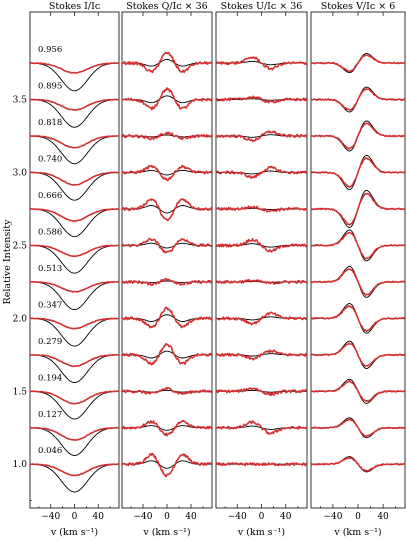 The height and width of the screenshot is (543, 407). I want to click on phase-label: 0.347, so click(50, 305).